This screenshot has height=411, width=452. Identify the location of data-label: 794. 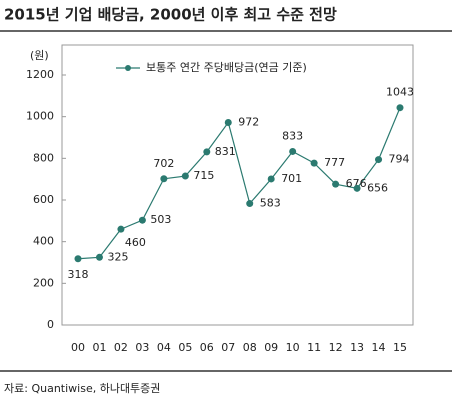
(399, 159).